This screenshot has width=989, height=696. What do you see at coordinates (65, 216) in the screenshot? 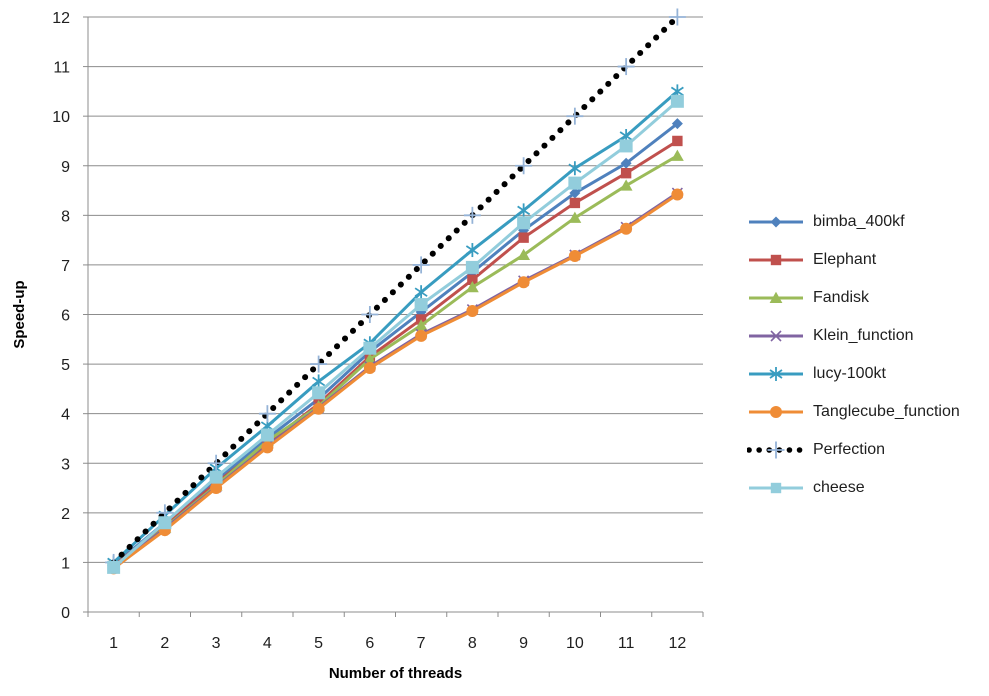
I see `y-tick-label-8: 8` at bounding box center [65, 216].